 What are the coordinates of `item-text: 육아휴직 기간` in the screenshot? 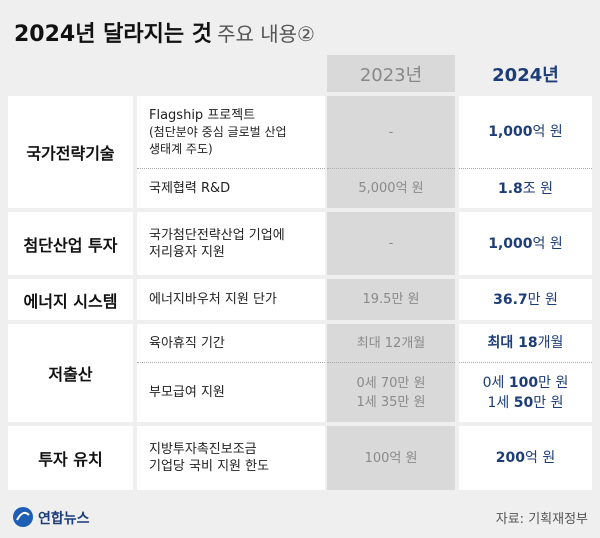 It's located at (187, 343).